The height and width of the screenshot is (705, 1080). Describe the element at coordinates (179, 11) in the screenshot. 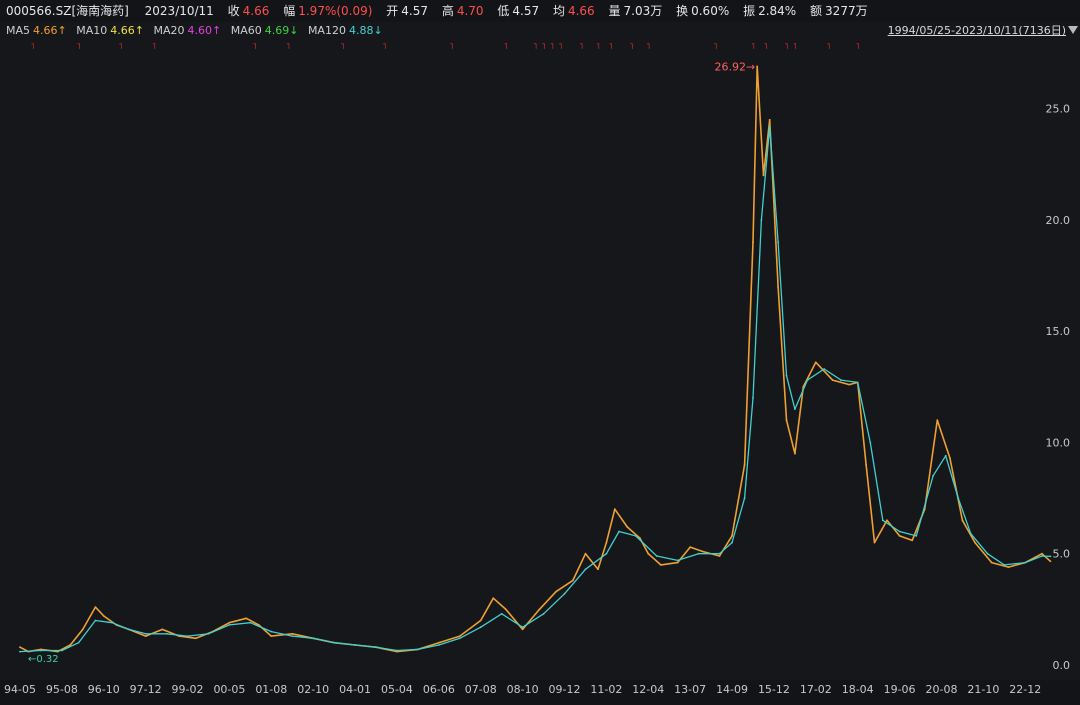

I see `quote-date: 2023/10/11` at that location.